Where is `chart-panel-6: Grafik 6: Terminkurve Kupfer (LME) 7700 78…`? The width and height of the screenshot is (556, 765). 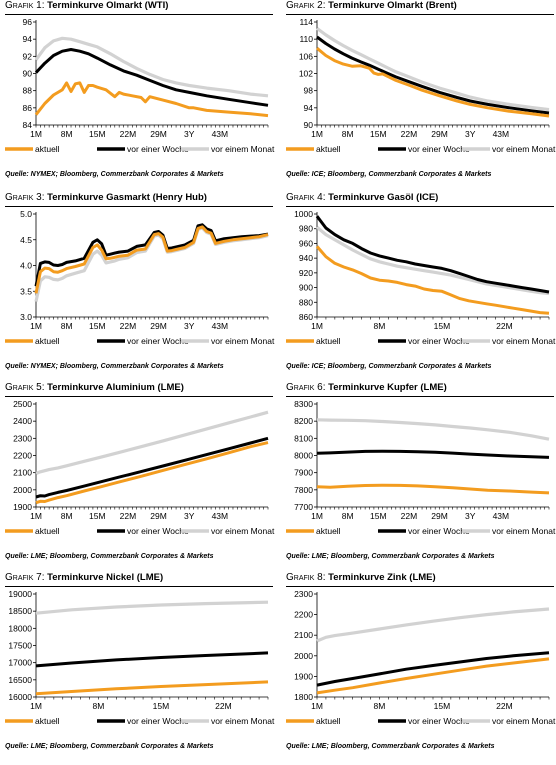
chart-panel-6: Grafik 6: Terminkurve Kupfer (LME) 7700 78… is located at coordinates (421, 474).